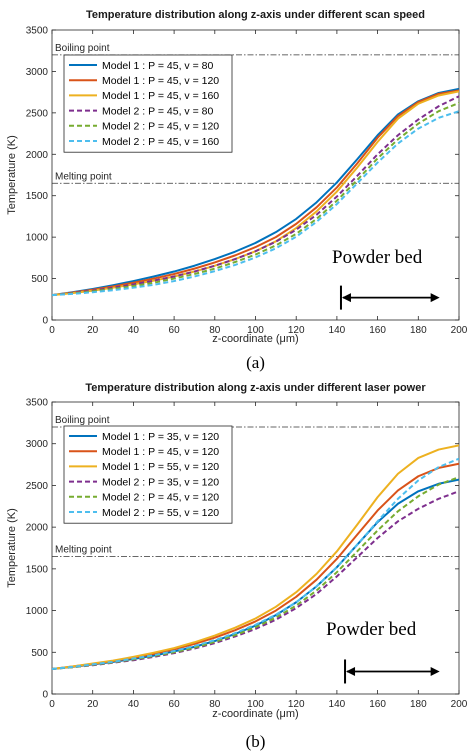 Image resolution: width=474 pixels, height=756 pixels. Describe the element at coordinates (255, 362) in the screenshot. I see `figure-caption: (a)` at that location.